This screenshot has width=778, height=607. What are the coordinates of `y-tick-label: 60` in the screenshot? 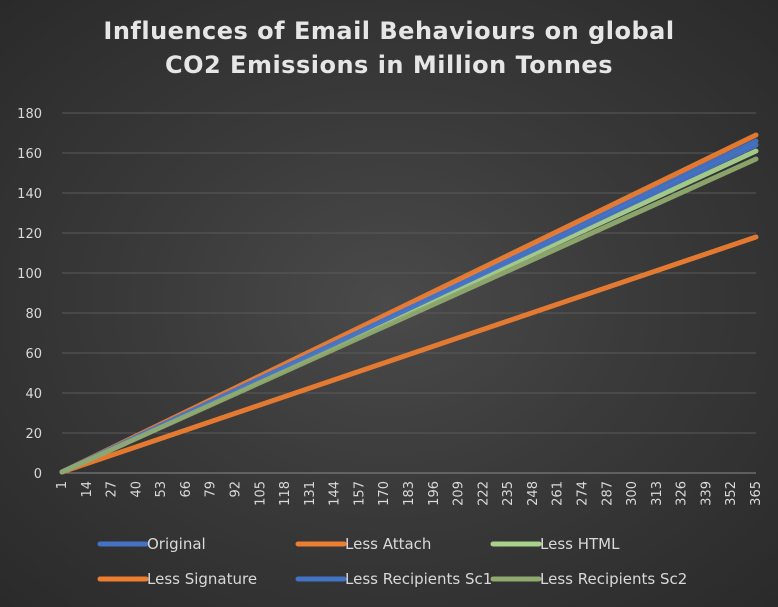 It's located at (33, 354).